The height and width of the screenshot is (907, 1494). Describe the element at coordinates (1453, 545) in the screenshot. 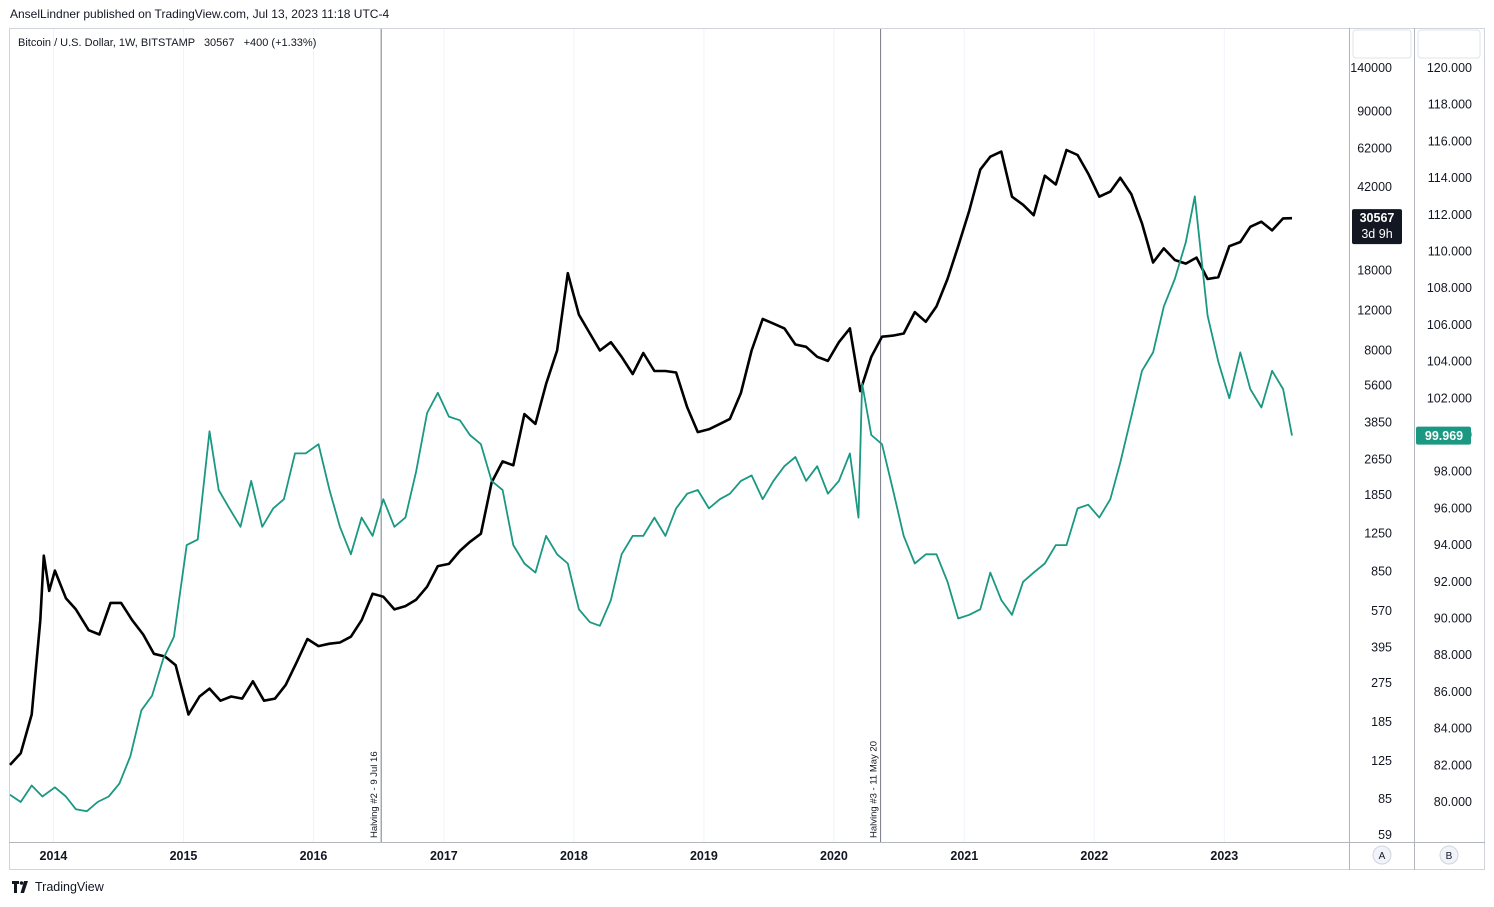

I see `axis-b-tick-94.000: 94.000` at that location.